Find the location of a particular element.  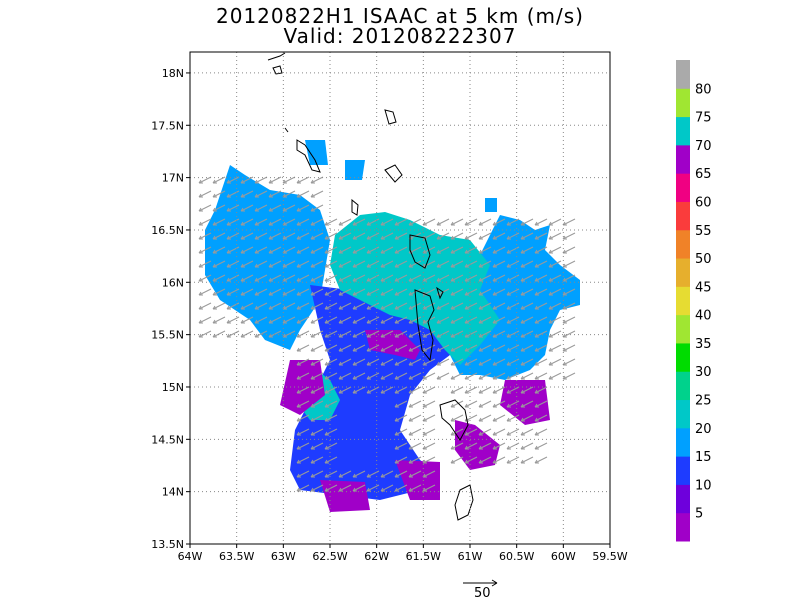

wind-region is located at coordinates (355, 170).